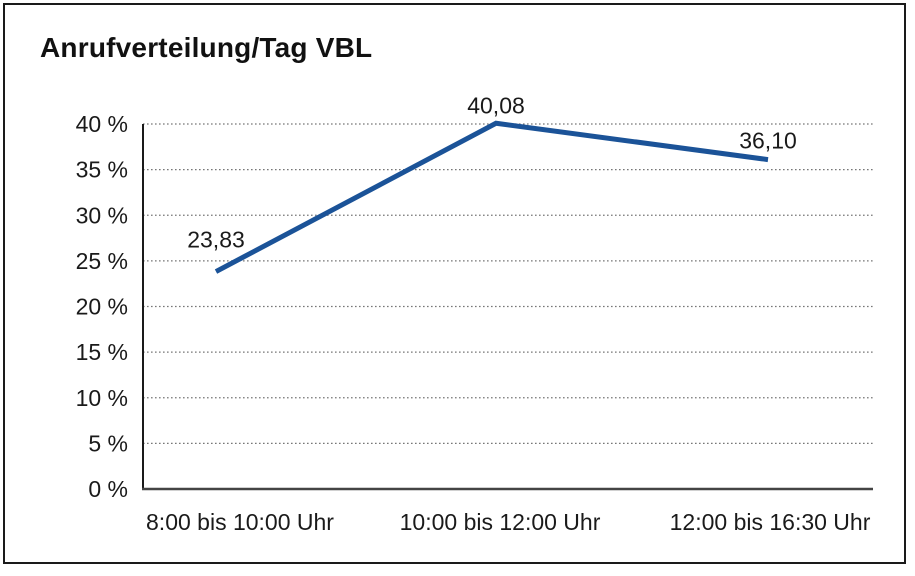  I want to click on y-tick-label: 20 %, so click(102, 307).